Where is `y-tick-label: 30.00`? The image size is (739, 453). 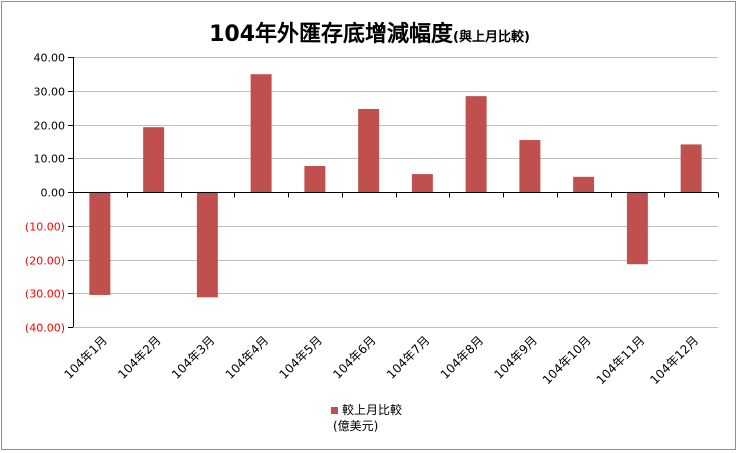 y-tick-label: 30.00 is located at coordinates (50, 92).